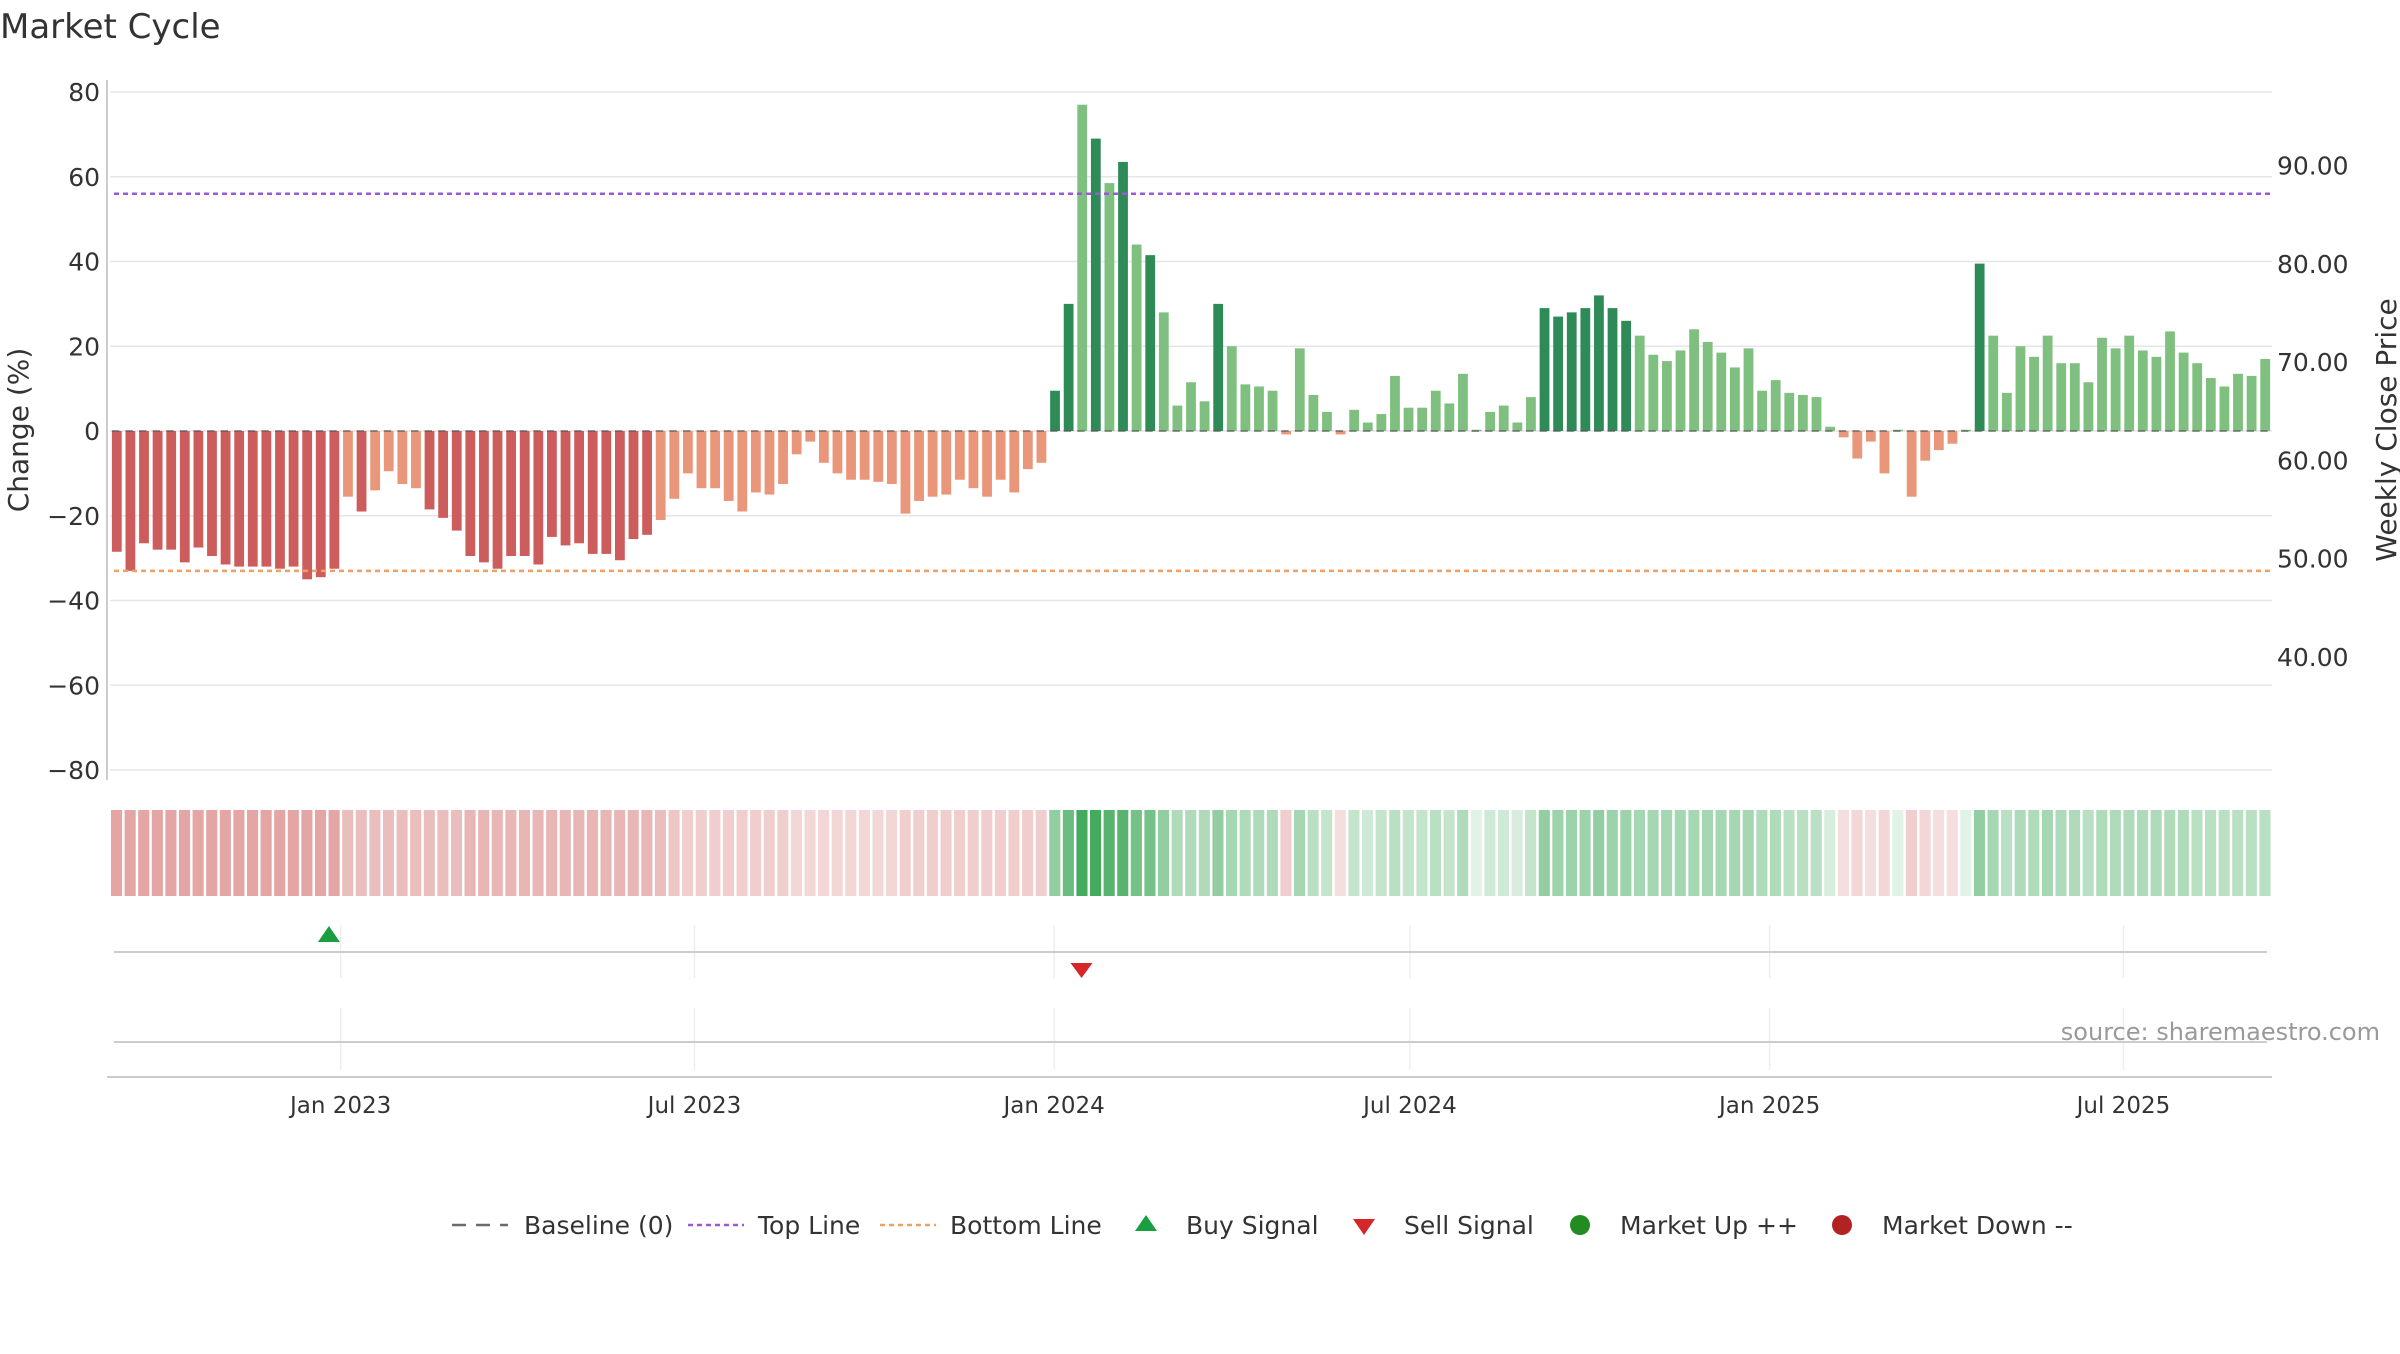 This screenshot has width=2400, height=1354. Describe the element at coordinates (339, 1106) in the screenshot. I see `x-tick-label: Jan 2023` at that location.